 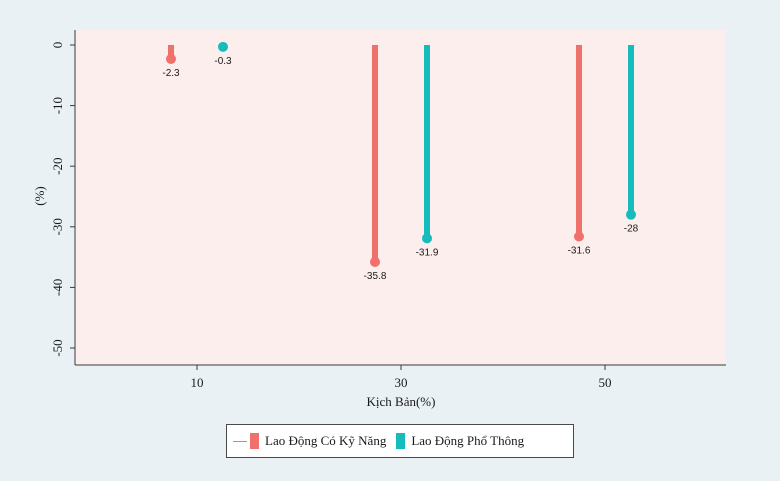 I want to click on x-tick-label: 10, so click(x=197, y=382).